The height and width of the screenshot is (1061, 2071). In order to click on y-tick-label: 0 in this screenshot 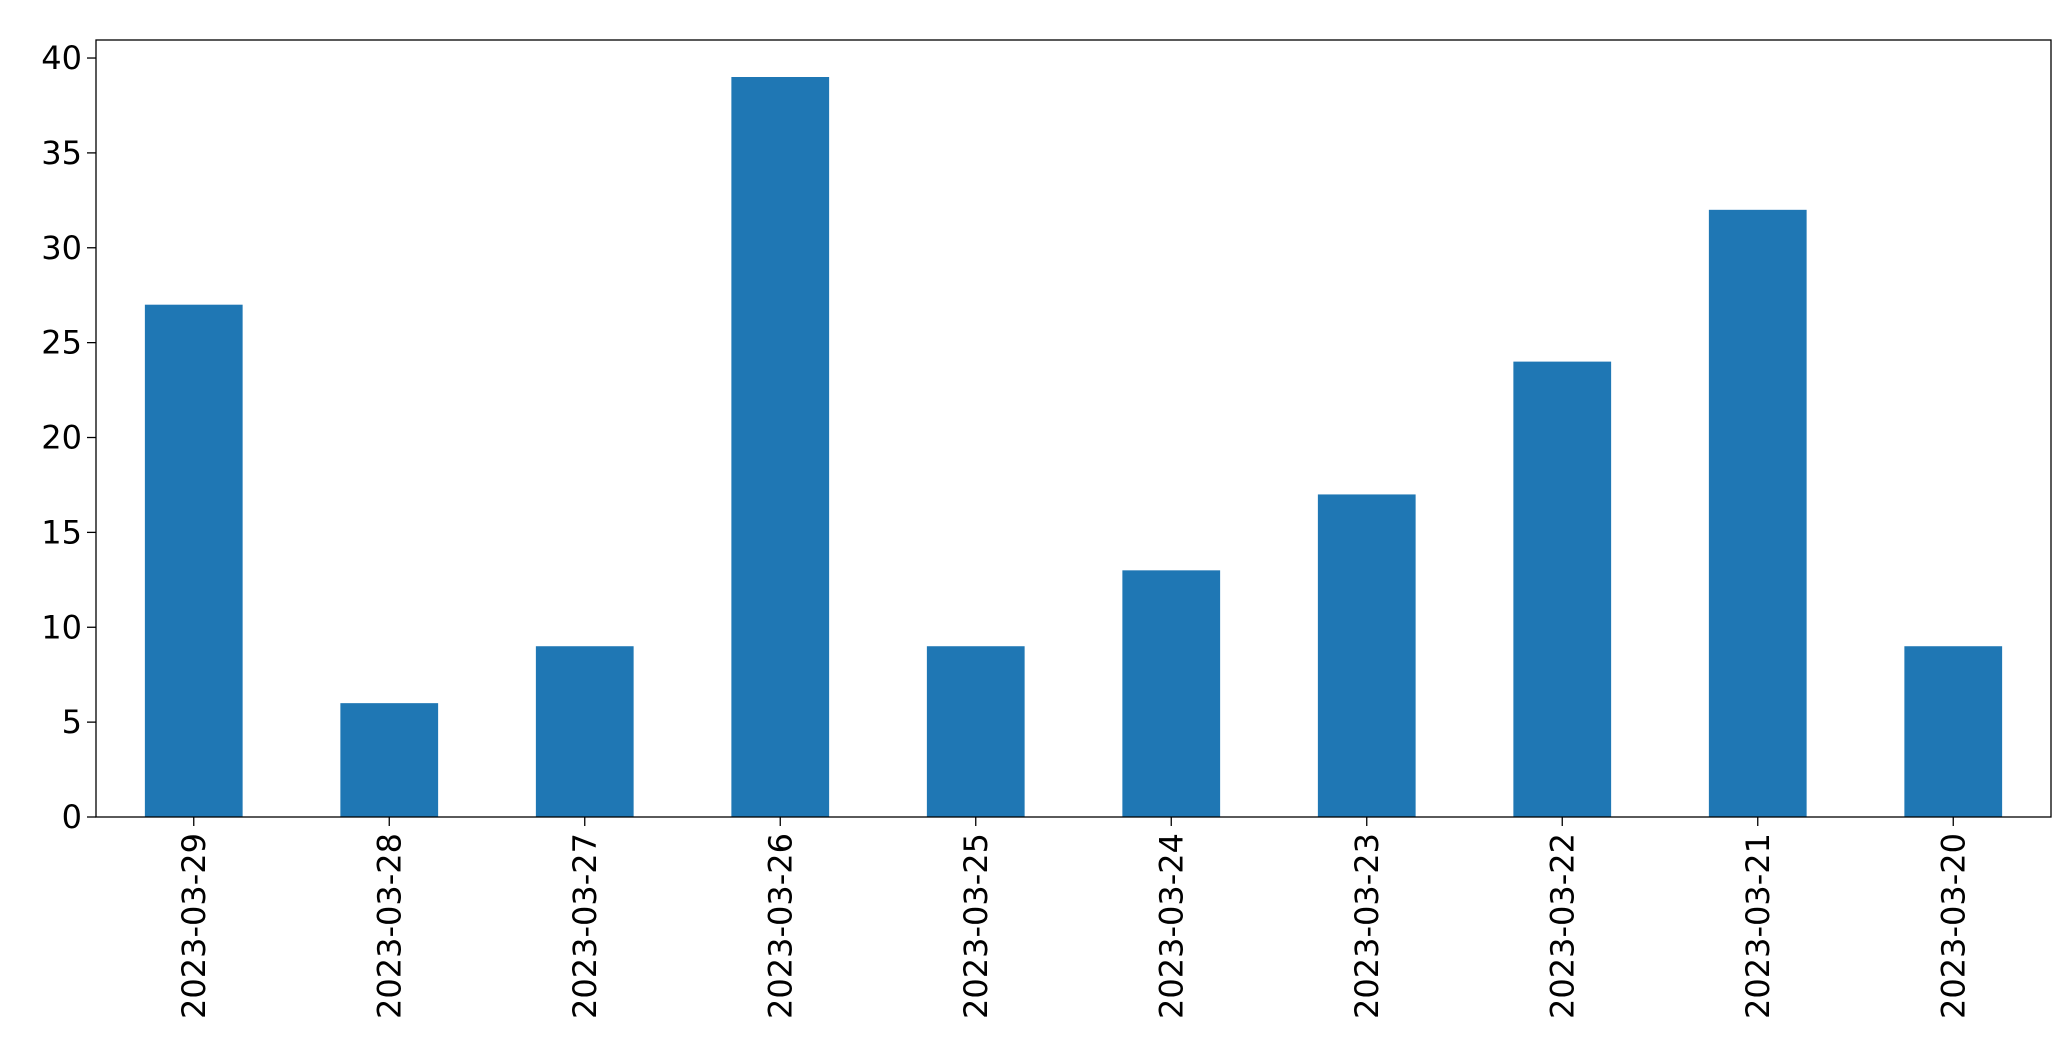, I will do `click(72, 817)`.